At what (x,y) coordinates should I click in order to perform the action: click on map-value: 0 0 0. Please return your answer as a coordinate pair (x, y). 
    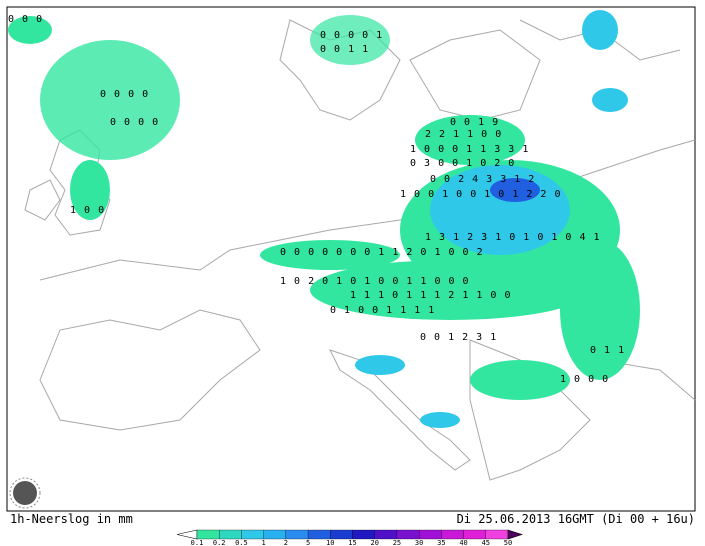
    Looking at the image, I should click on (25, 19).